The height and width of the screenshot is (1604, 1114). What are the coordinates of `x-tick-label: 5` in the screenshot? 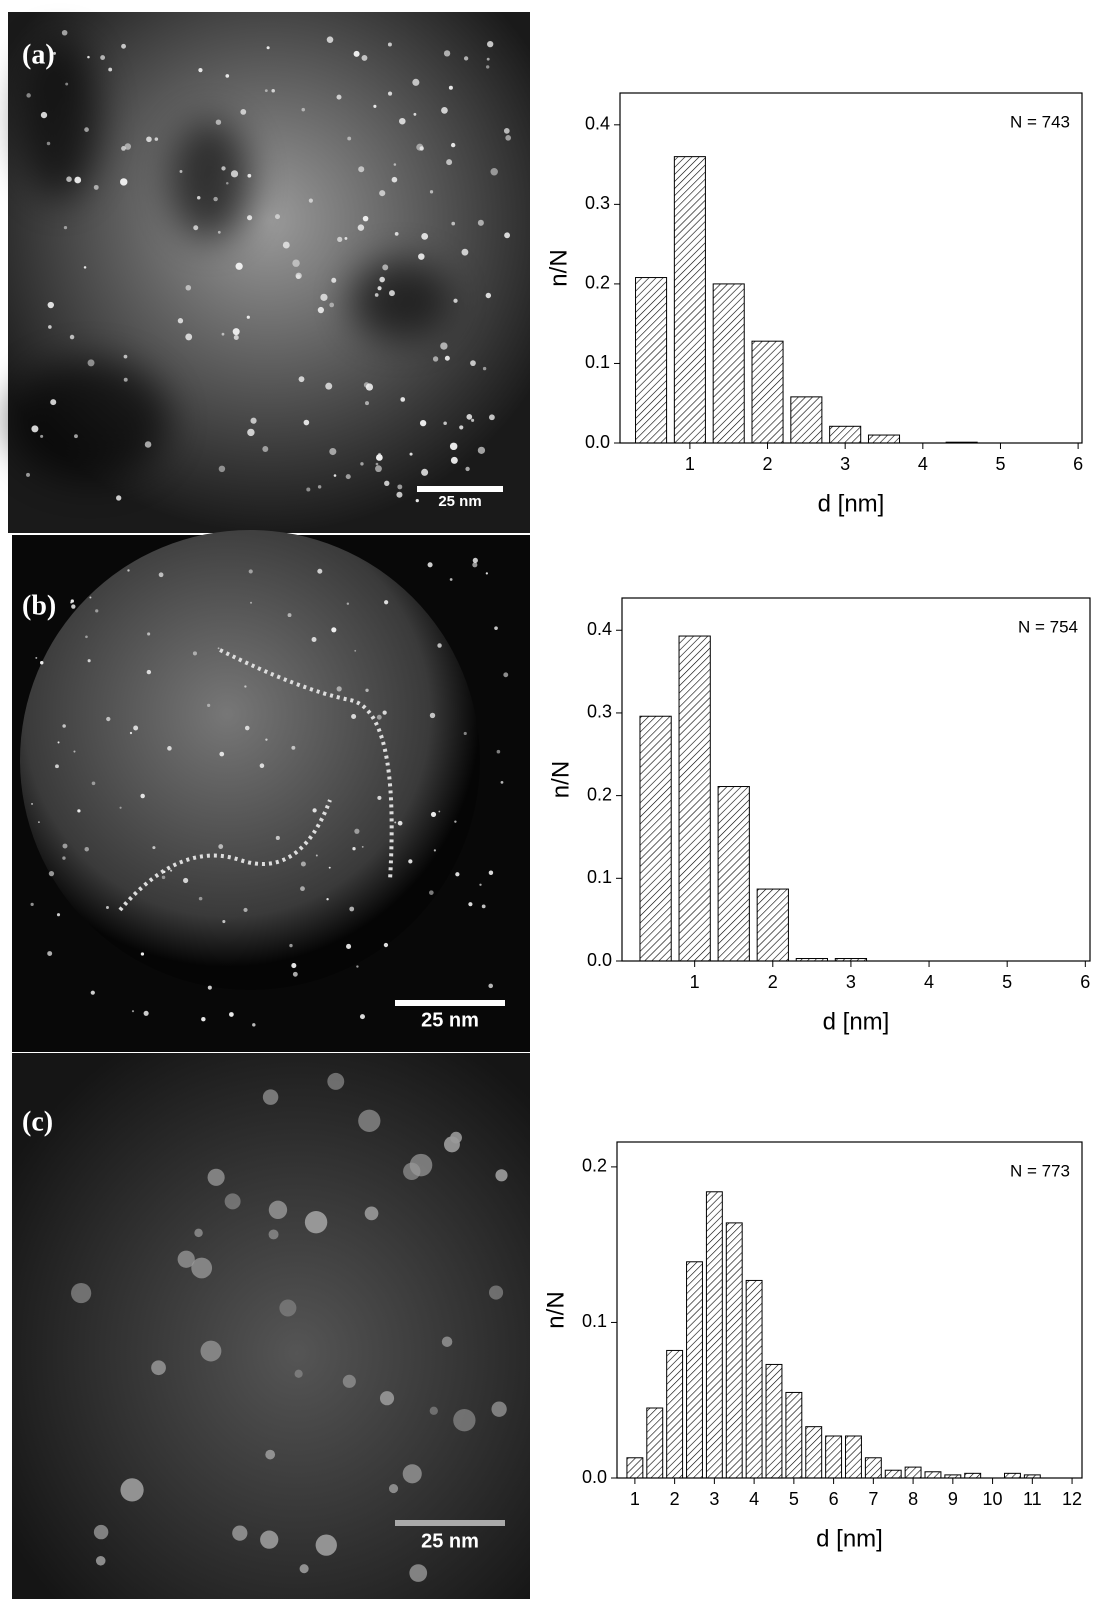 It's located at (1000, 464).